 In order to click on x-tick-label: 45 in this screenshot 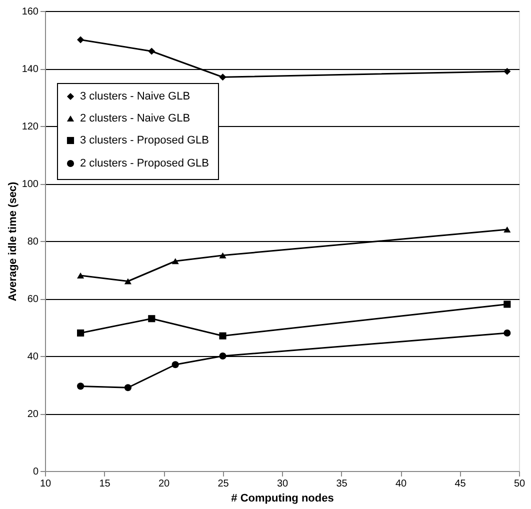, I will do `click(460, 484)`.